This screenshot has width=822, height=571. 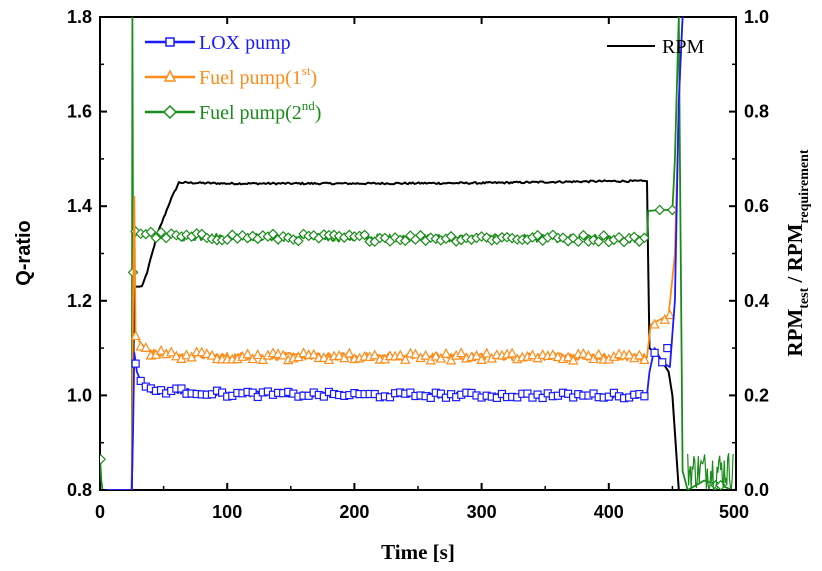 I want to click on x-tick-label: 400, so click(x=609, y=512).